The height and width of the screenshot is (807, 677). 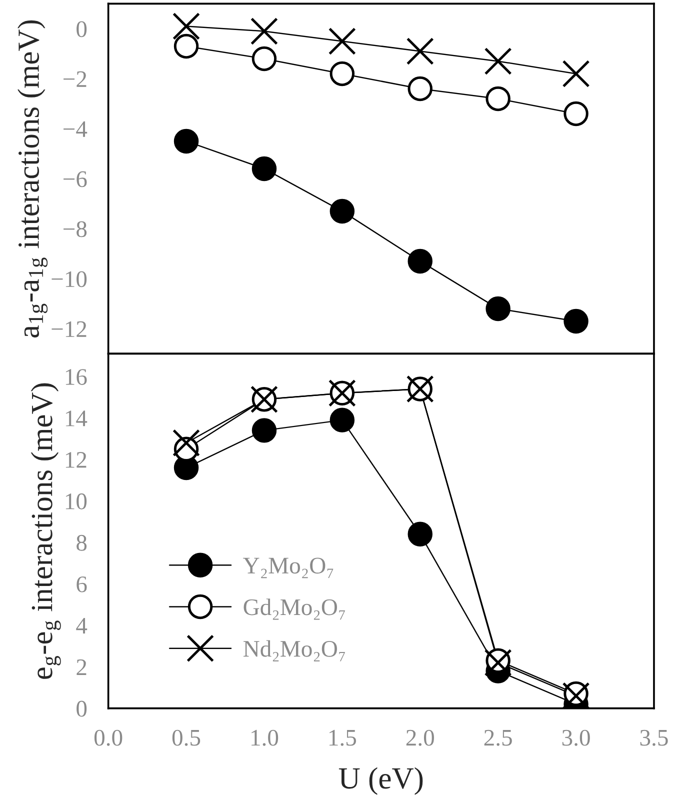 What do you see at coordinates (81, 542) in the screenshot?
I see `y-tick-label: 8` at bounding box center [81, 542].